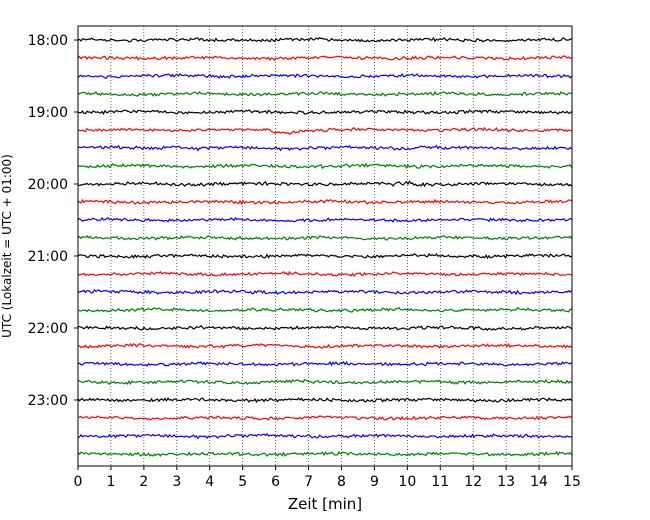  I want to click on x-tick-label-7: 7, so click(308, 482).